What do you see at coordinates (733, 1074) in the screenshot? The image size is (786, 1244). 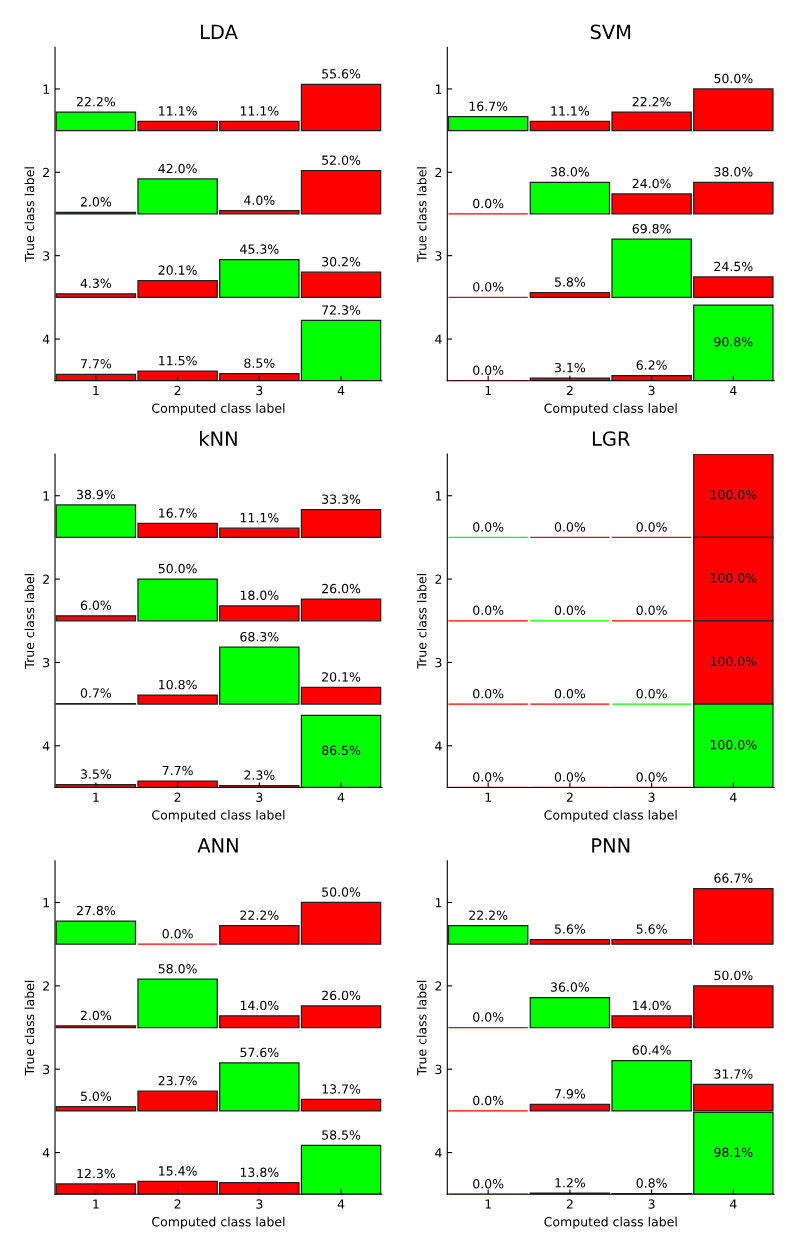 I see `annotation: 31.7%` at bounding box center [733, 1074].